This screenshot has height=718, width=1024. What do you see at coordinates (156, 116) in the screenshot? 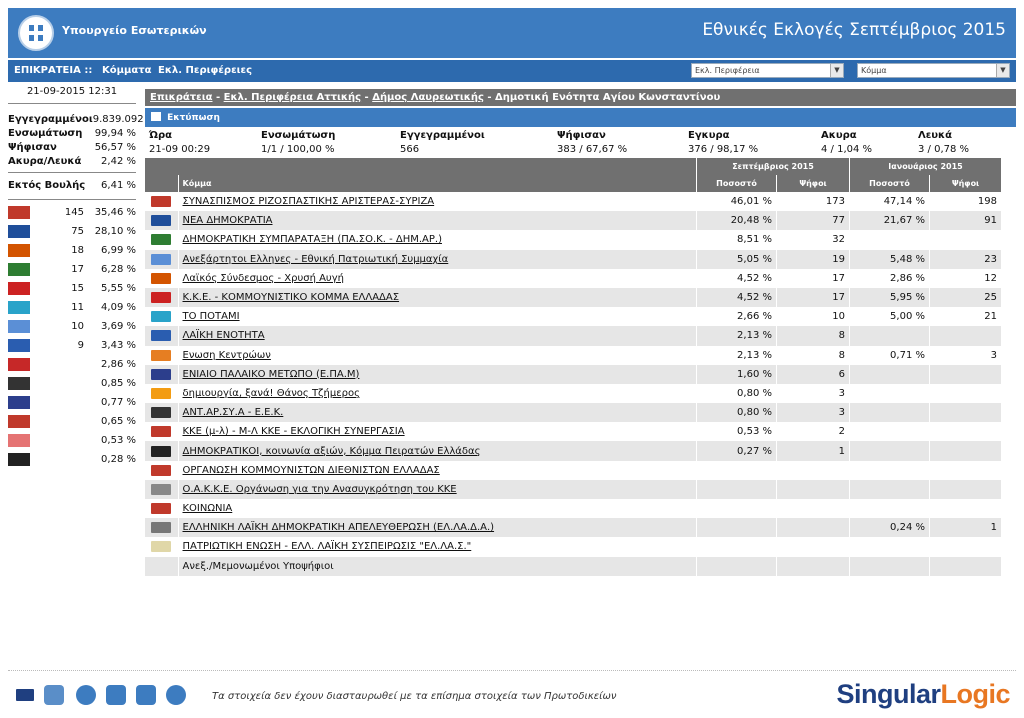
I see `print-icon` at bounding box center [156, 116].